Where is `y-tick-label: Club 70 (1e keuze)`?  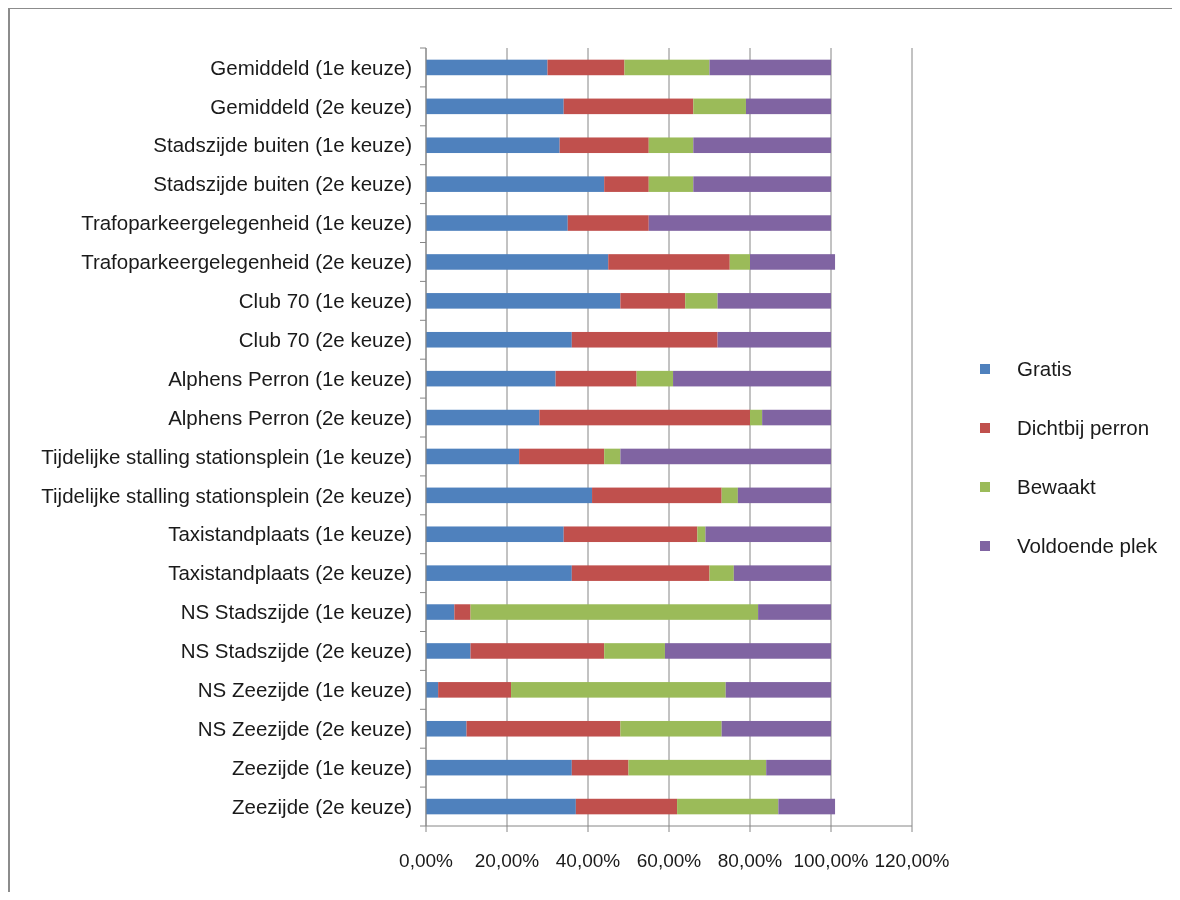 y-tick-label: Club 70 (1e keuze) is located at coordinates (325, 301).